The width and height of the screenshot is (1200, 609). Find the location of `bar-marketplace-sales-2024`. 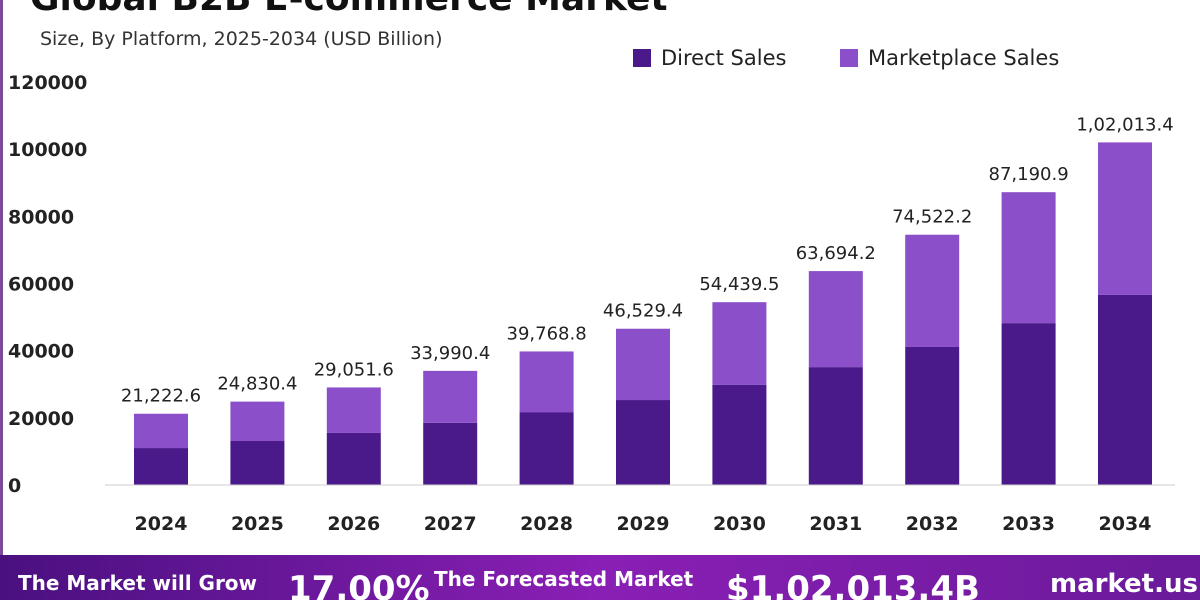

bar-marketplace-sales-2024 is located at coordinates (161, 431).